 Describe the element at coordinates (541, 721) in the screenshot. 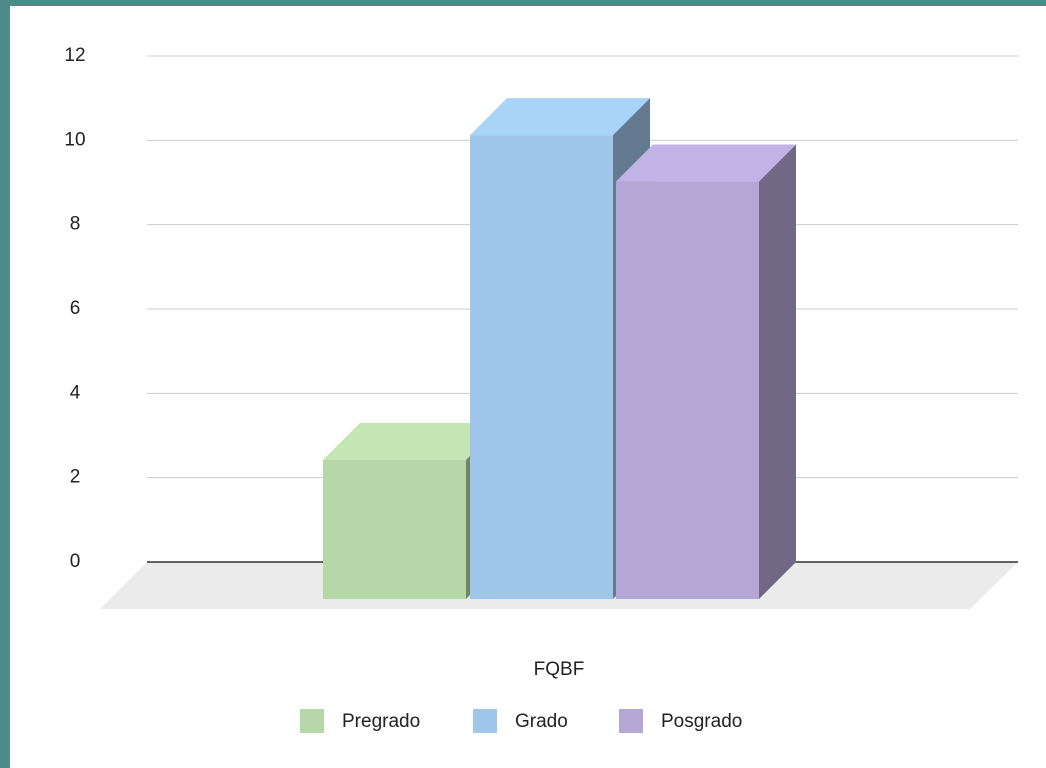

I see `legend-label: Grado` at that location.